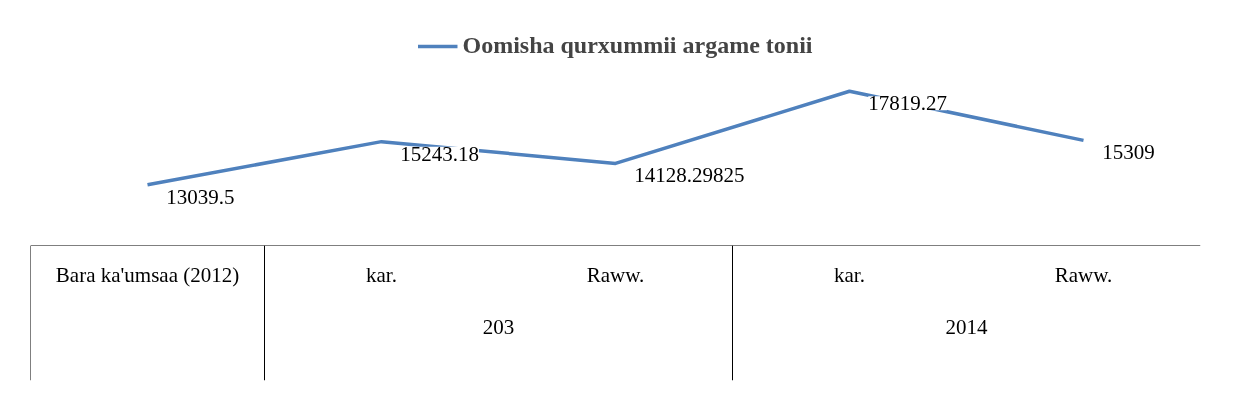  What do you see at coordinates (439, 153) in the screenshot?
I see `data-label: 15243.18` at bounding box center [439, 153].